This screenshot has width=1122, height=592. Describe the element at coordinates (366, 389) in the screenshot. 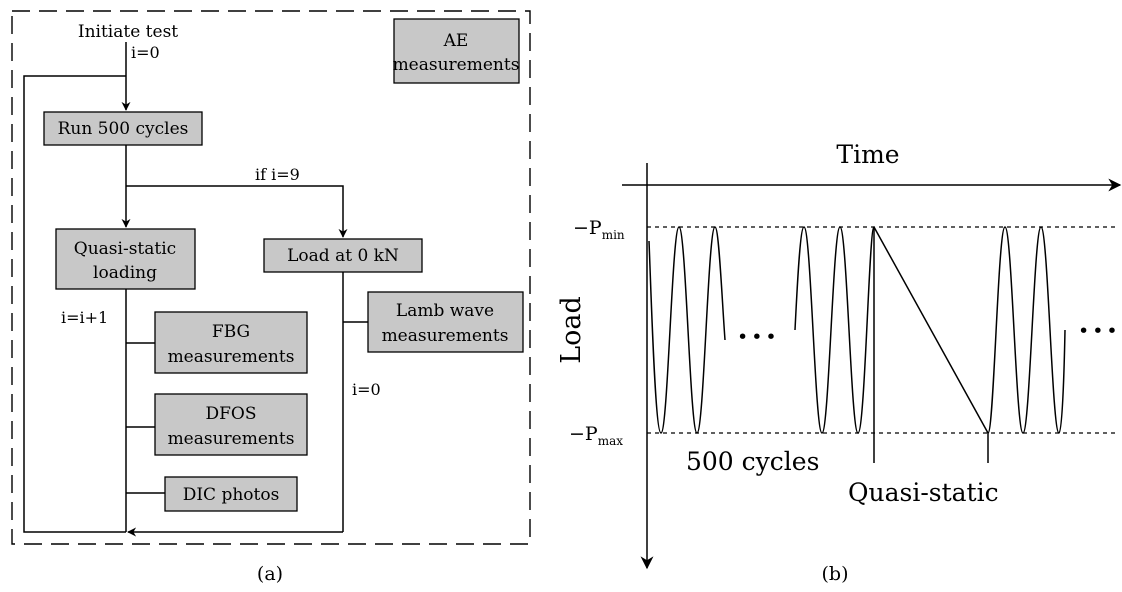

I see `reset-index-label: i=0` at that location.